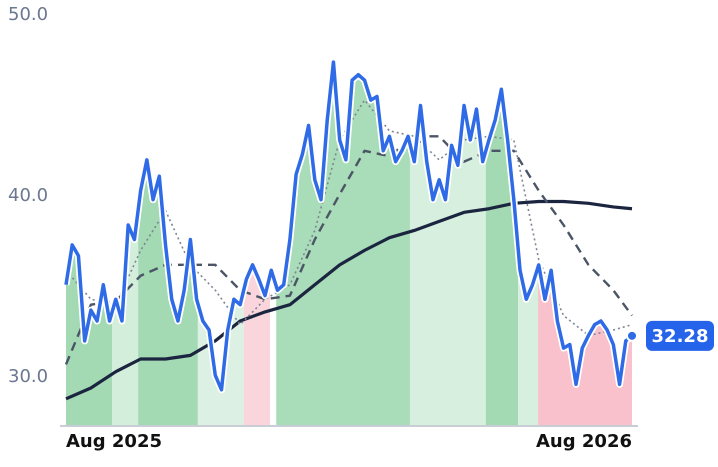 The image size is (718, 467). I want to click on x-tick-label: Aug 2026, so click(584, 441).